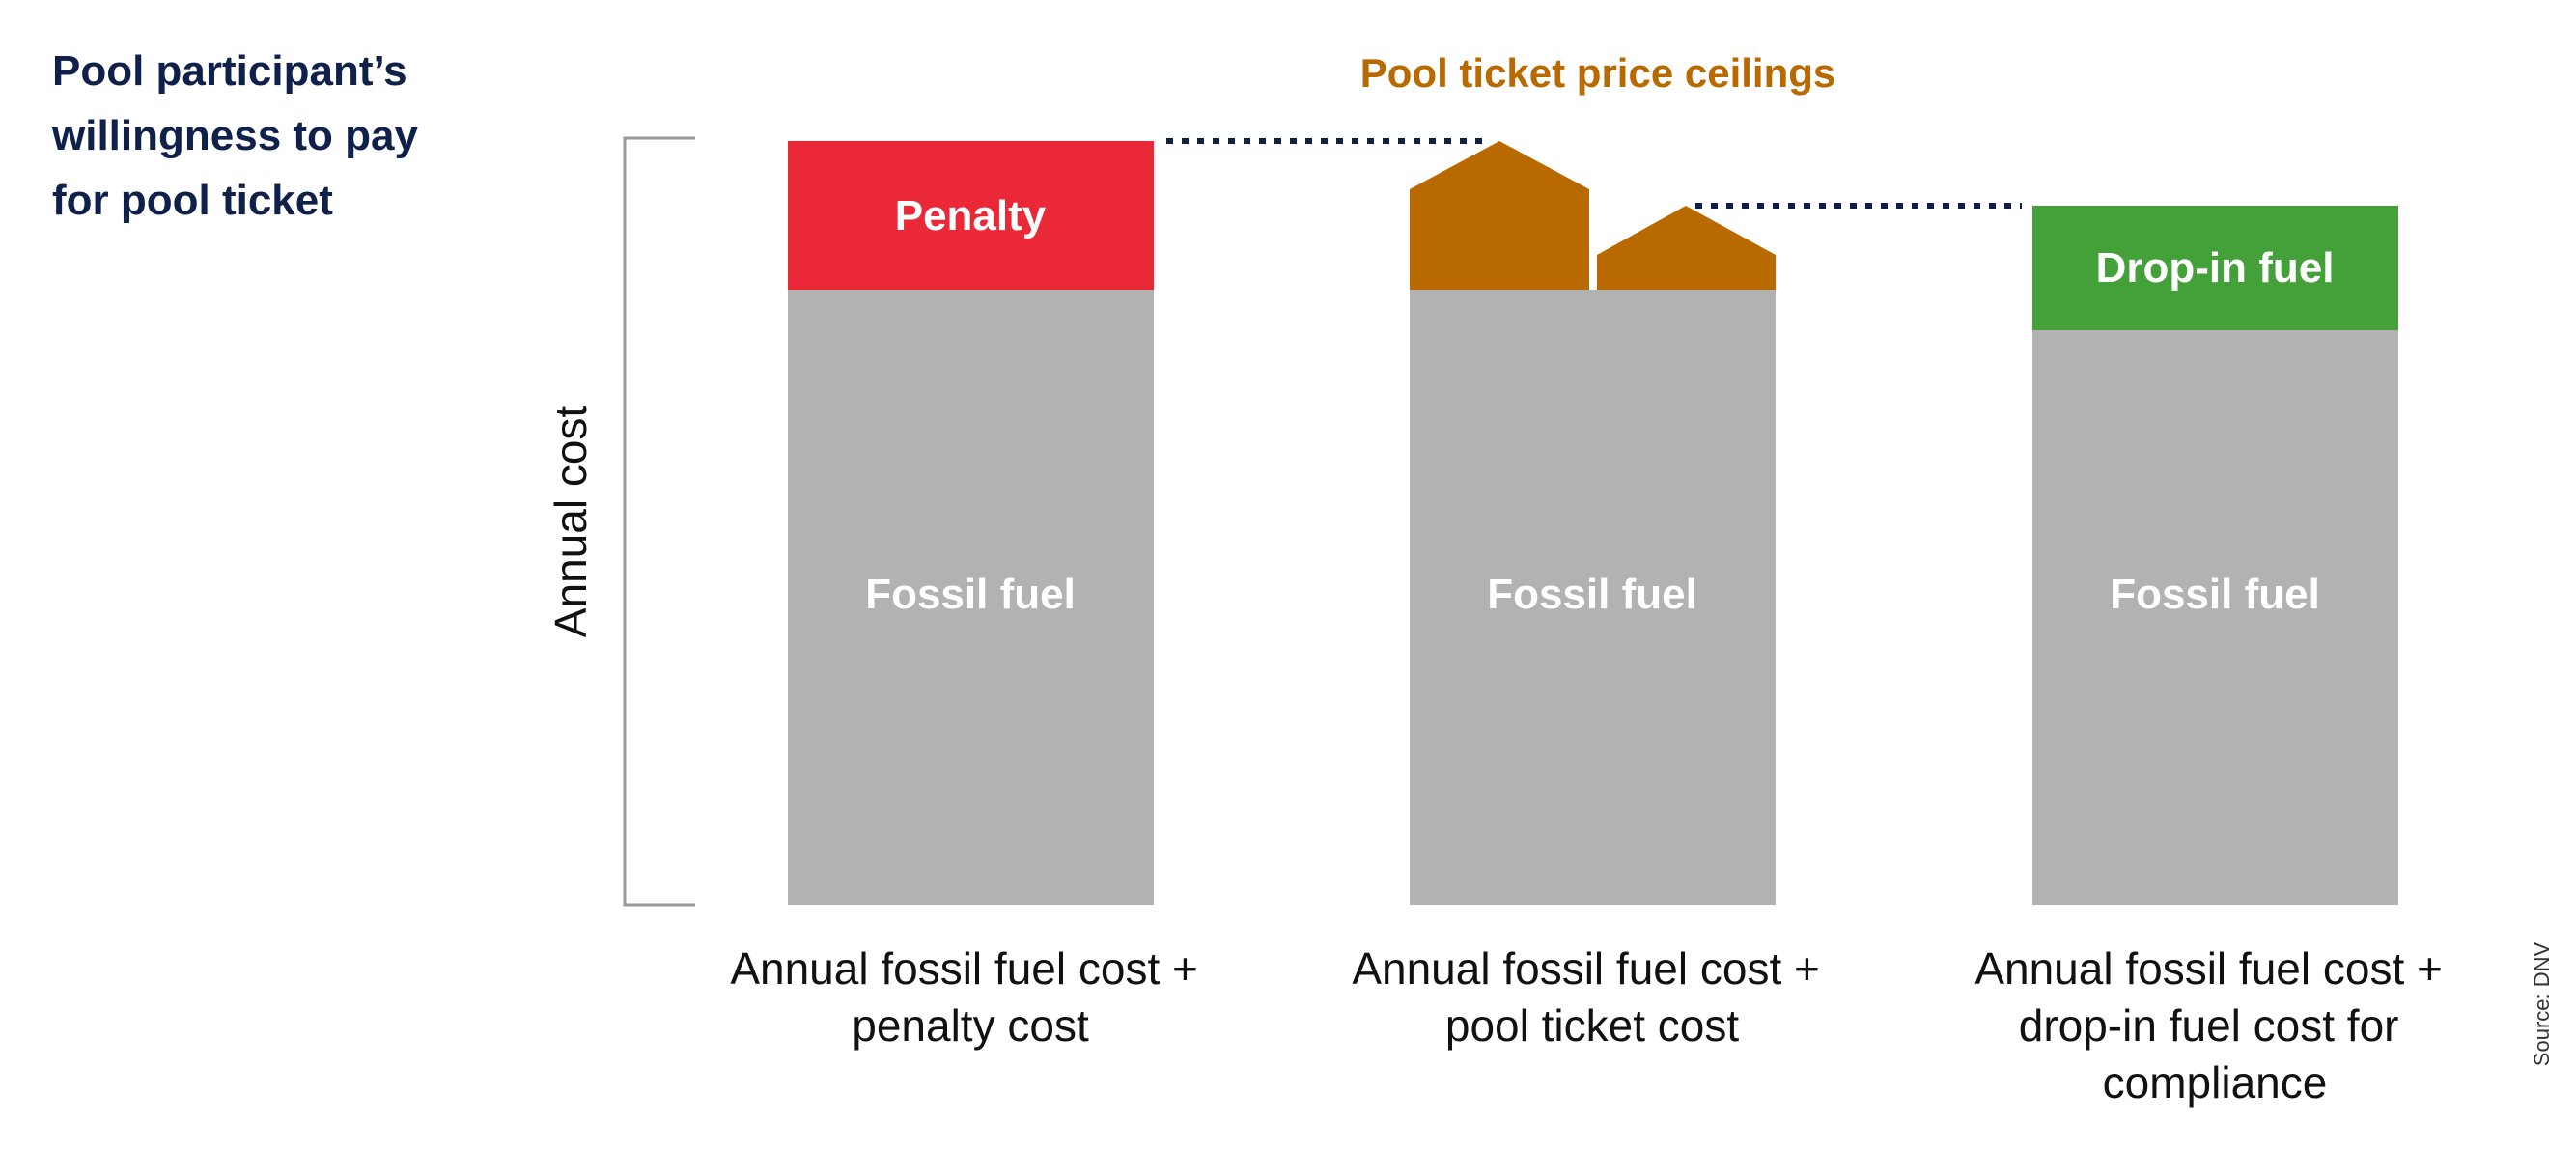 The width and height of the screenshot is (2576, 1153). What do you see at coordinates (2215, 594) in the screenshot?
I see `bar-3-base-label: Fossil fuel` at bounding box center [2215, 594].